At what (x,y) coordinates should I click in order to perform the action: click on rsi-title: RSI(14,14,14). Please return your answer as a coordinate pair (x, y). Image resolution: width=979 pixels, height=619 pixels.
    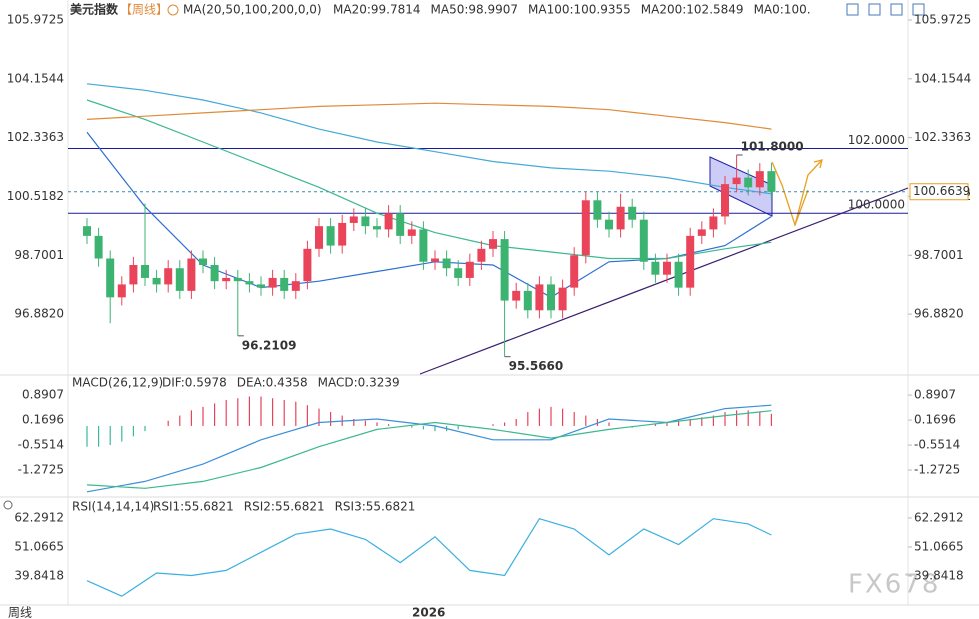
    Looking at the image, I should click on (113, 507).